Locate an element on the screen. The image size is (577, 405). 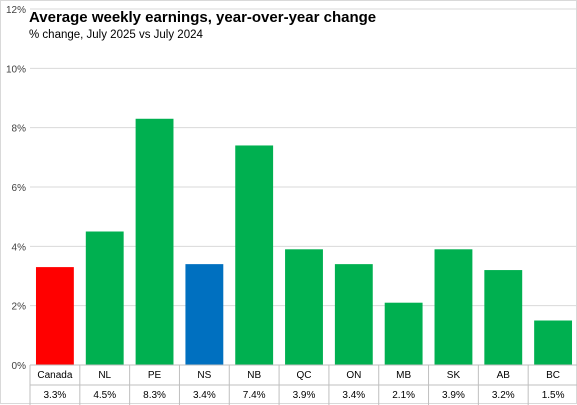
x-tick-label: ON is located at coordinates (353, 375).